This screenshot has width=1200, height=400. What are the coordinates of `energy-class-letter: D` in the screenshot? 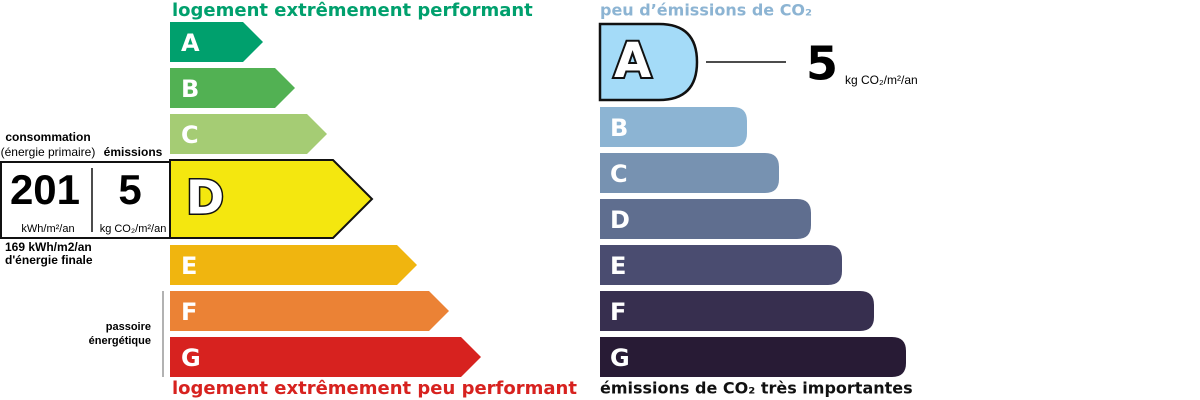 It's located at (205, 198).